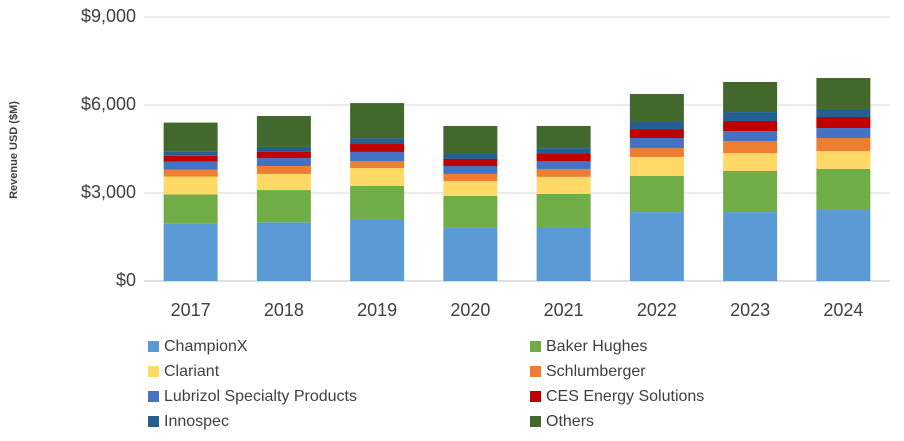 Image resolution: width=904 pixels, height=441 pixels. What do you see at coordinates (191, 310) in the screenshot?
I see `x-tick-label: 2017` at bounding box center [191, 310].